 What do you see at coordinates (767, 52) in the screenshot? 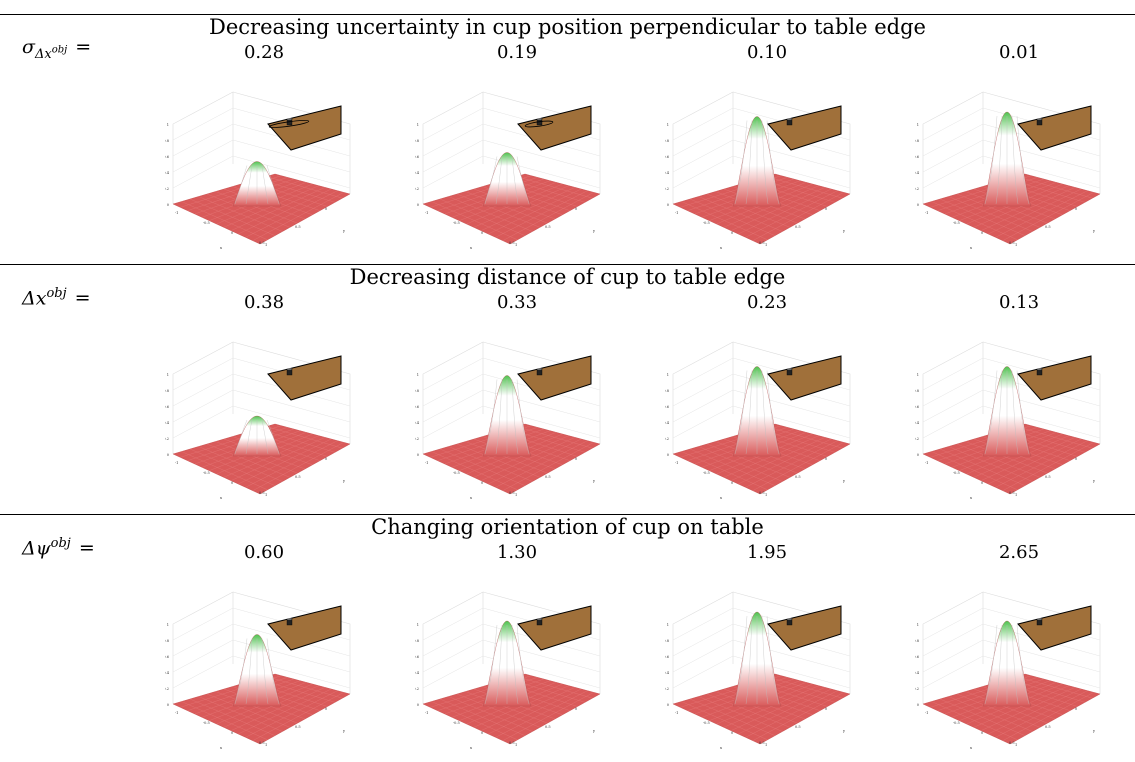
I see `parameter-value: 0.10` at bounding box center [767, 52].